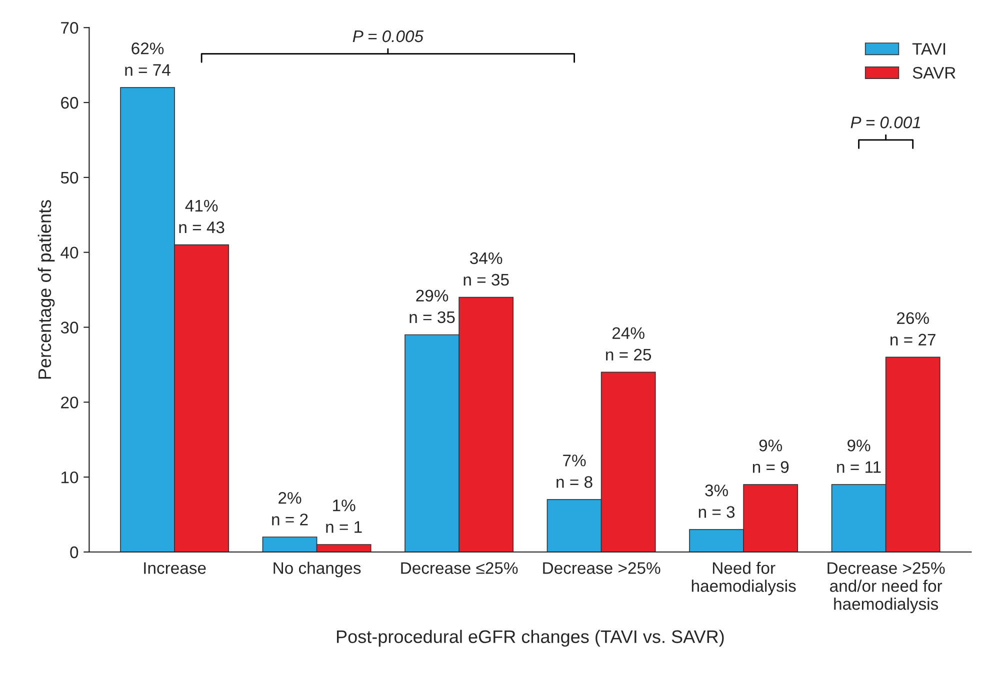  I want to click on y-tick-label: 0, so click(74, 552).